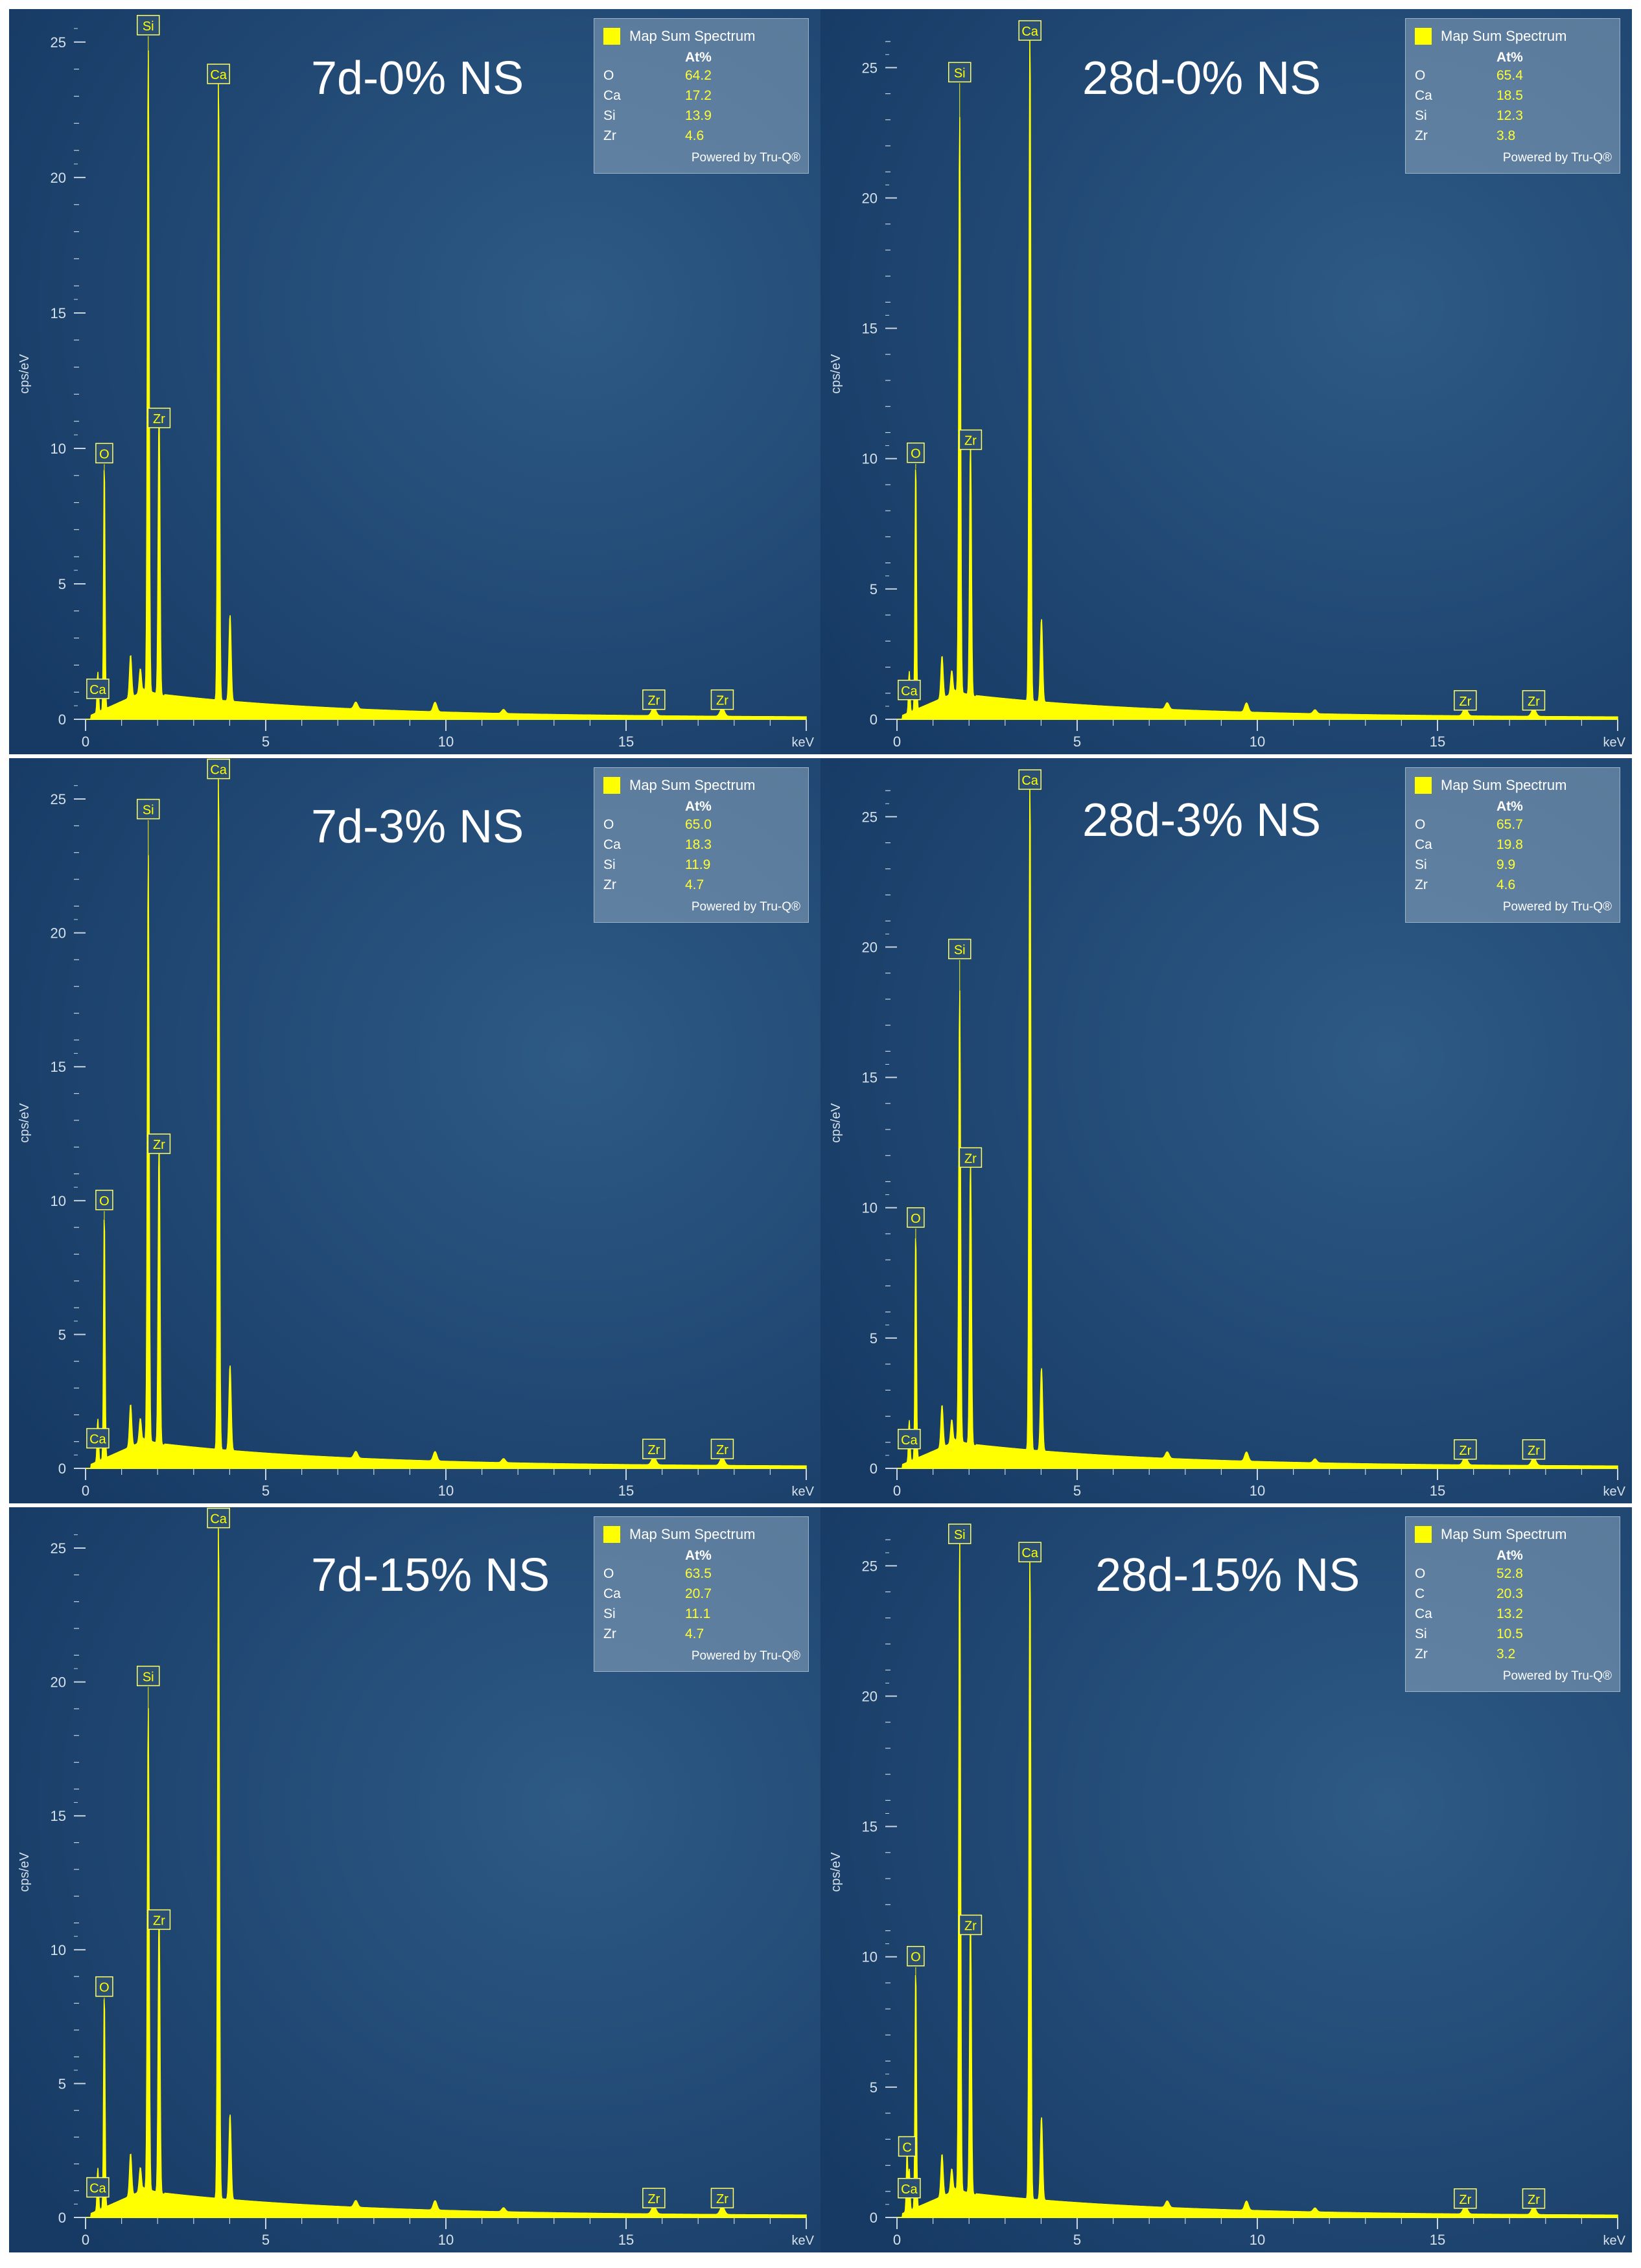 This screenshot has width=1641, height=2268. Describe the element at coordinates (699, 115) in the screenshot. I see `legend-value: 13.9` at that location.